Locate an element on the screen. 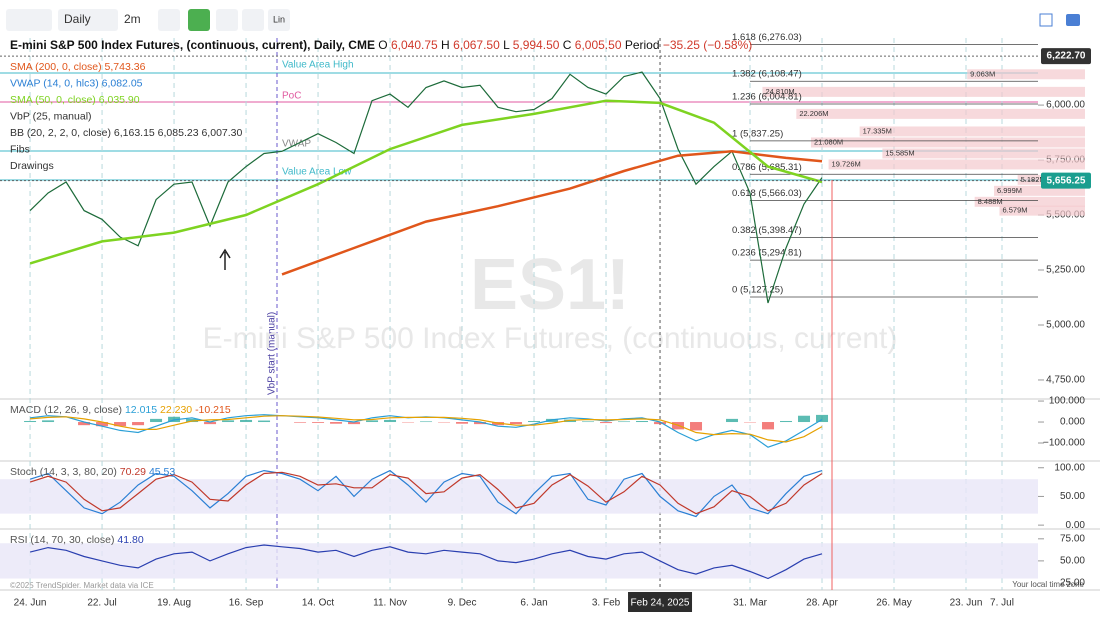 This screenshot has width=1100, height=625. pane-legend: RSI (14, 70, 30, close) 41.80 is located at coordinates (77, 540).